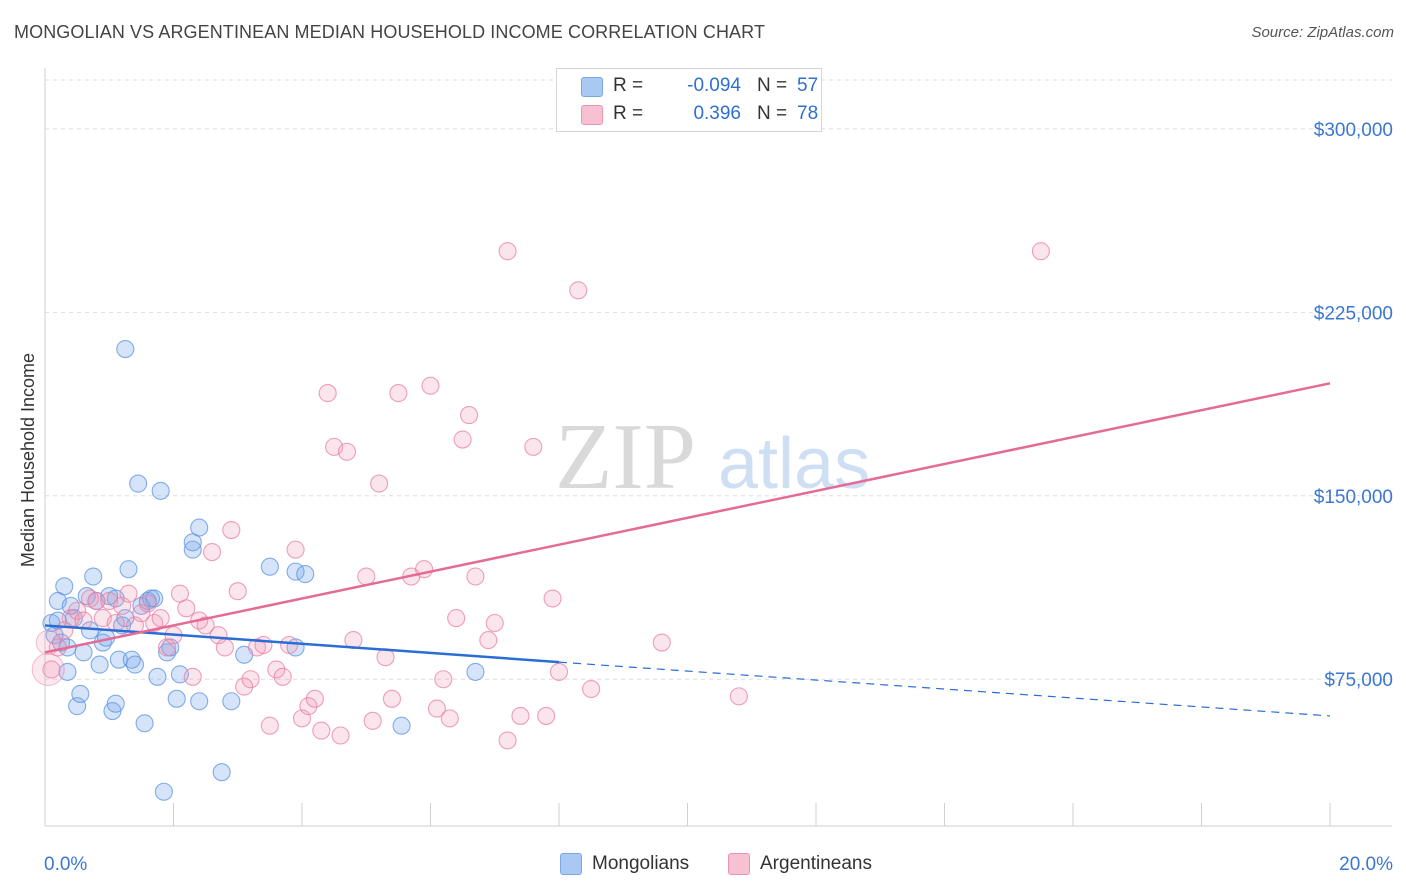 This screenshot has height=892, width=1406. I want to click on watermark-atlas: atlas, so click(794, 464).